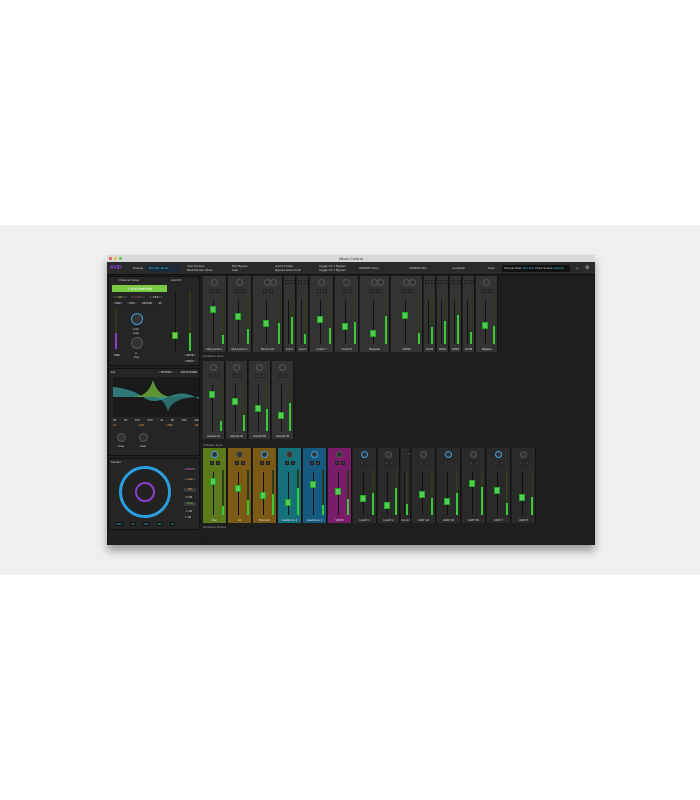 The image size is (700, 800). Describe the element at coordinates (190, 504) in the screenshot. I see `talk-button: TALK` at that location.